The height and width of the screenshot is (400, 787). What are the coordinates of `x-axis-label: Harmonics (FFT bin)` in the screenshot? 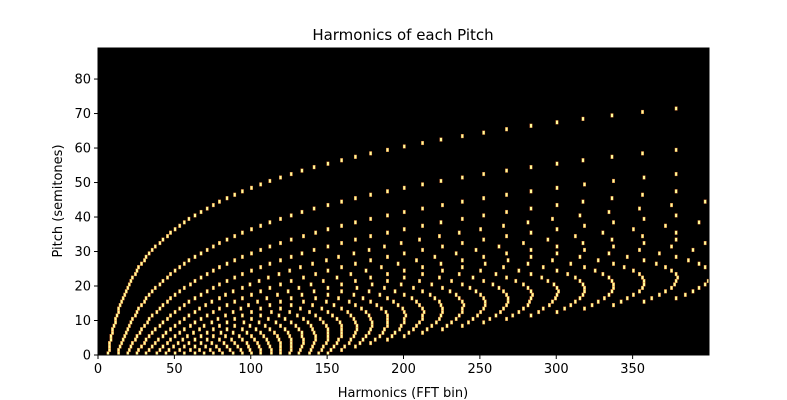 It's located at (403, 393).